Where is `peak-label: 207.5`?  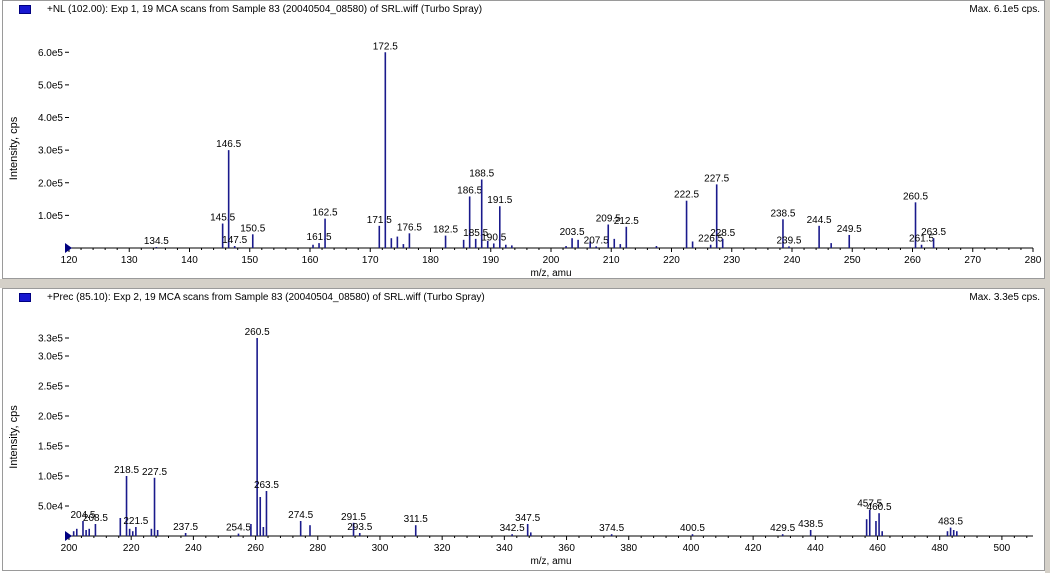
peak-label: 207.5 is located at coordinates (596, 240).